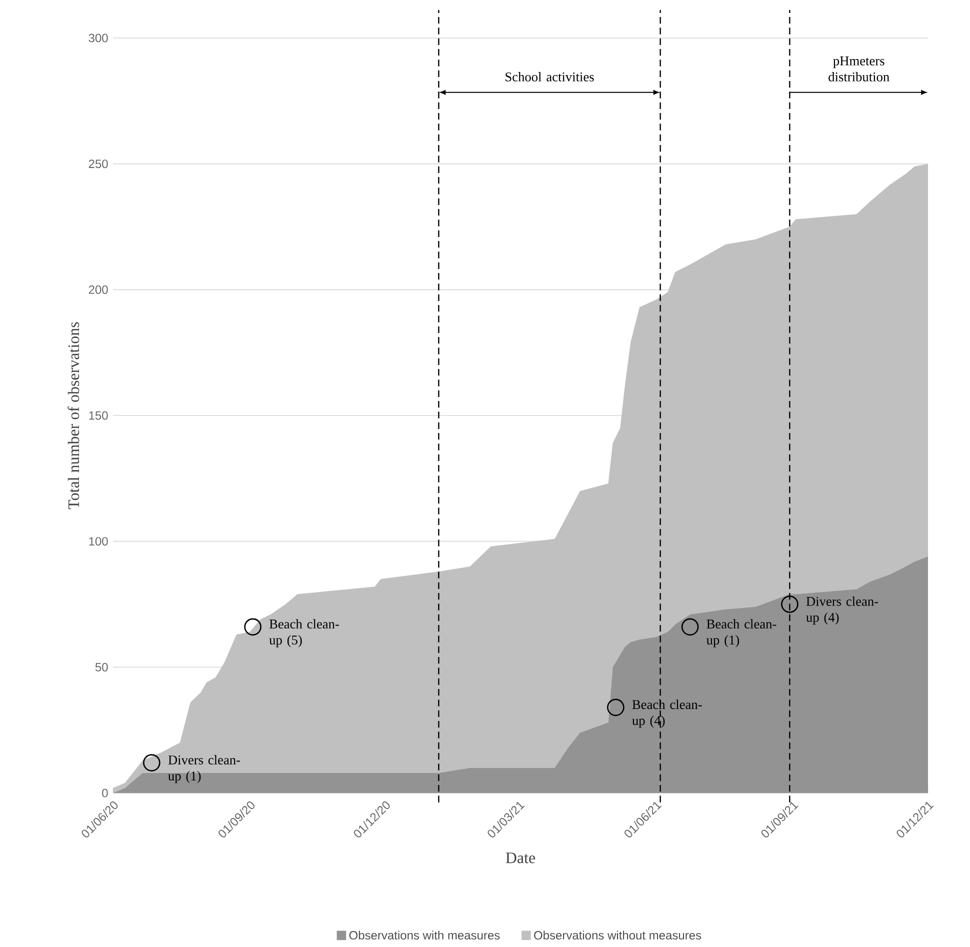 The height and width of the screenshot is (947, 970). Describe the element at coordinates (74, 416) in the screenshot. I see `y-axis-title: Total number of observations` at that location.